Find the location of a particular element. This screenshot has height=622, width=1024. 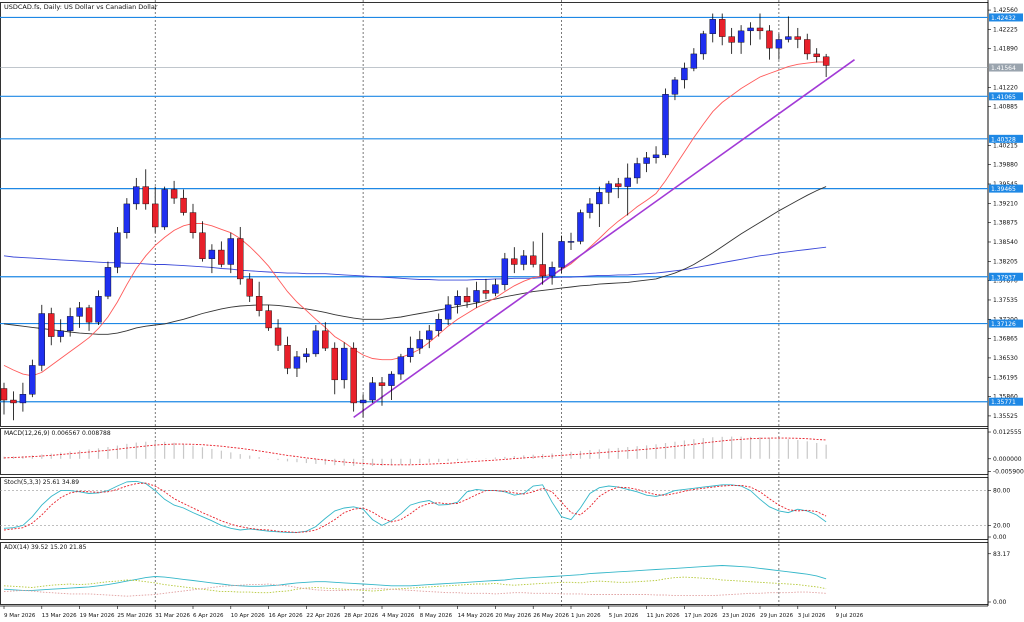

macd-tick-label: -0.005900 is located at coordinates (1008, 471).